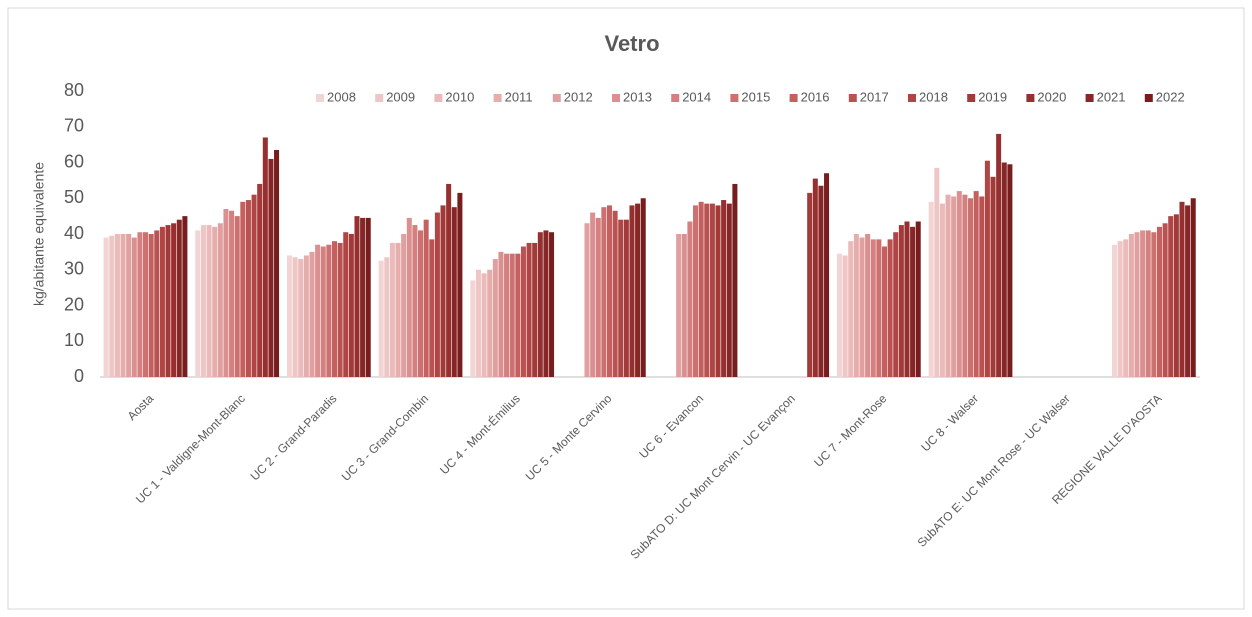 Image resolution: width=1252 pixels, height=617 pixels. Describe the element at coordinates (74, 269) in the screenshot. I see `y-tick-label: 30` at that location.